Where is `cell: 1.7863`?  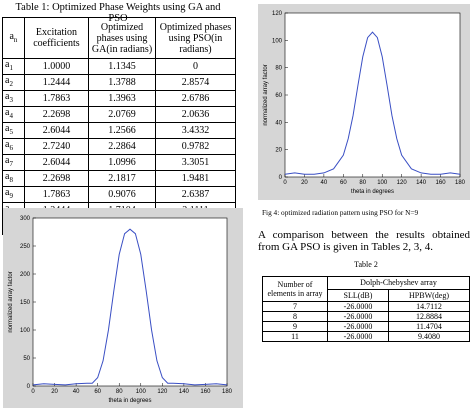 cell: 1.7863 is located at coordinates (56, 98).